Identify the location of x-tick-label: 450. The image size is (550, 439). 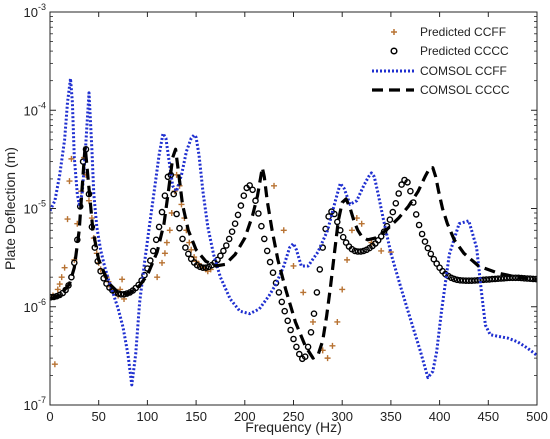
(488, 416).